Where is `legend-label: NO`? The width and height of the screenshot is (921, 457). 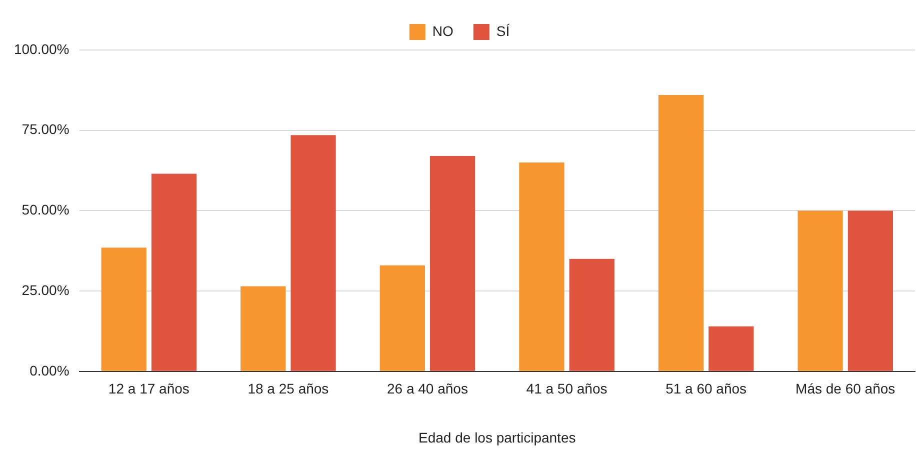
legend-label: NO is located at coordinates (443, 30).